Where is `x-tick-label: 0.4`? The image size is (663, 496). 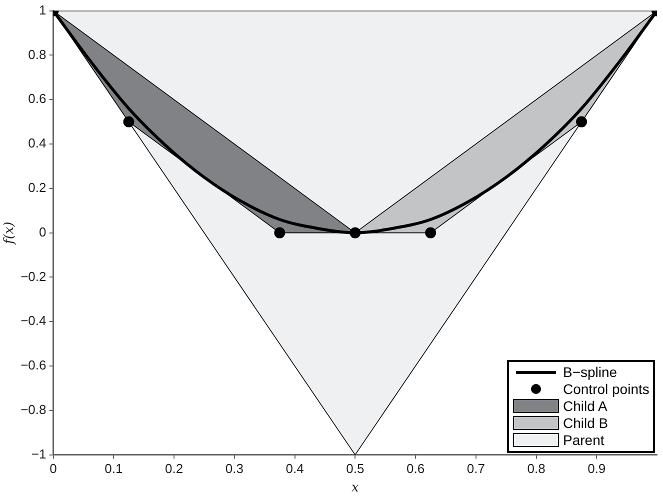
x-tick-label: 0.4 is located at coordinates (295, 468).